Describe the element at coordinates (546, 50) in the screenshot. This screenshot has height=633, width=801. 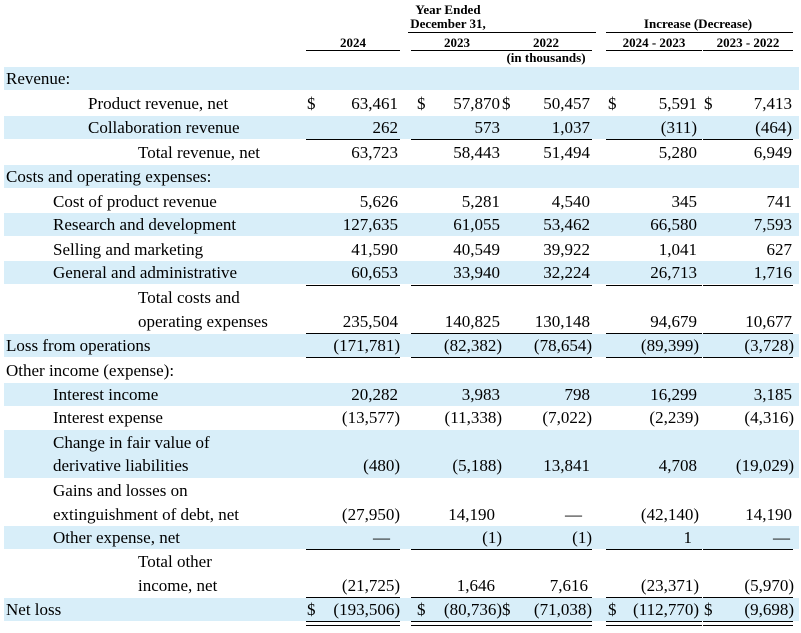
I see `col-2022-rule` at that location.